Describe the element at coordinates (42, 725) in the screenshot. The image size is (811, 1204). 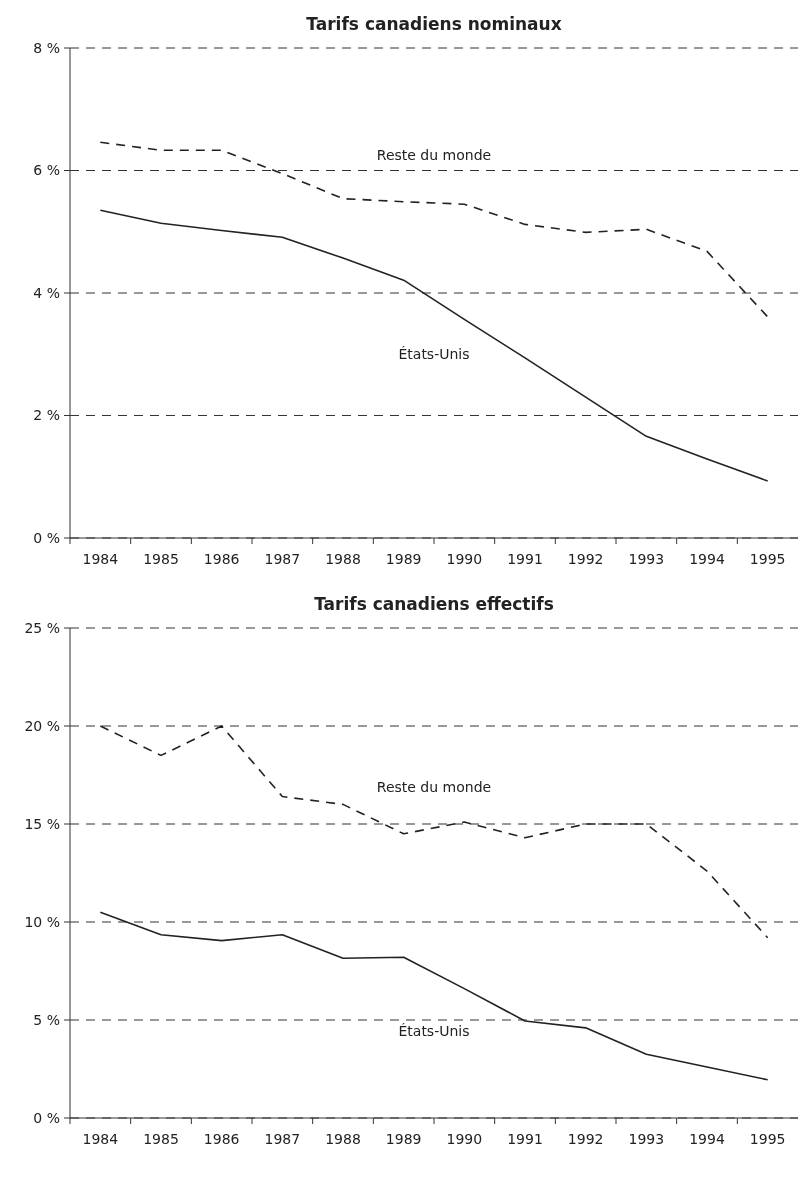
I see `y-tick-label: 20 %` at that location.